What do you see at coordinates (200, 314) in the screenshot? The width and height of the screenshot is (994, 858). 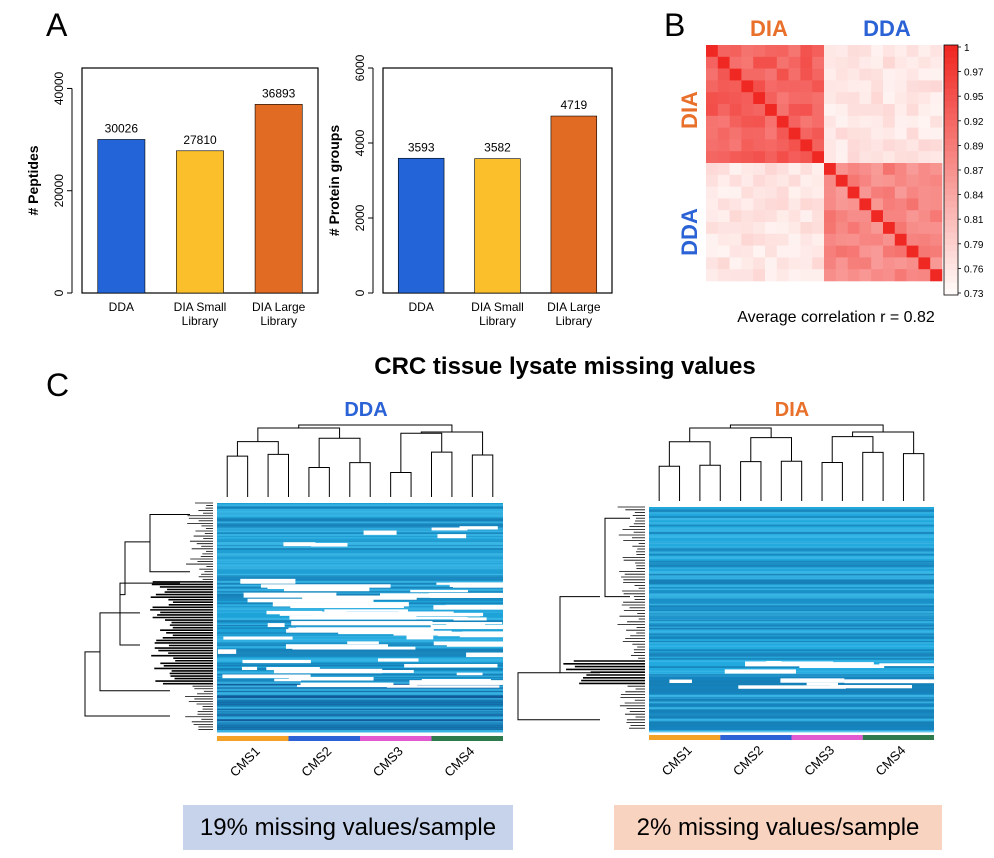 I see `x-tick-label: DIA Small Library` at bounding box center [200, 314].